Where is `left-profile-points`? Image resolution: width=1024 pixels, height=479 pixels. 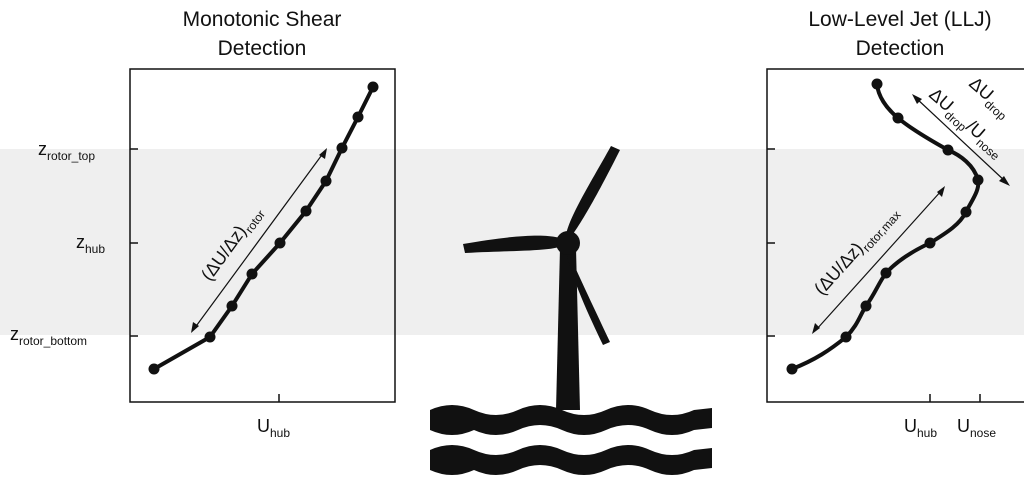
left-profile-points is located at coordinates (263, 228).